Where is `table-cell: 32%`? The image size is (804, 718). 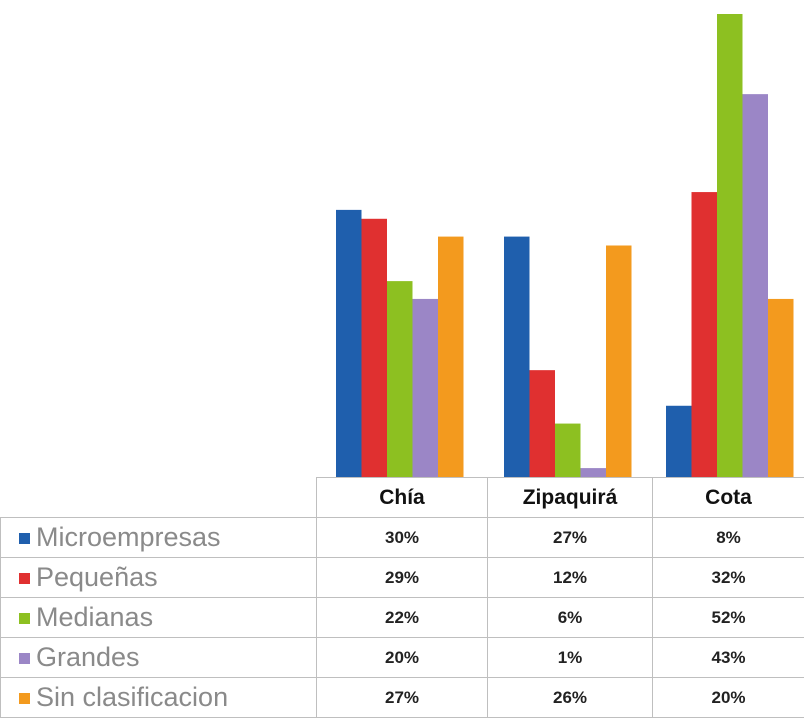 table-cell: 32% is located at coordinates (728, 578).